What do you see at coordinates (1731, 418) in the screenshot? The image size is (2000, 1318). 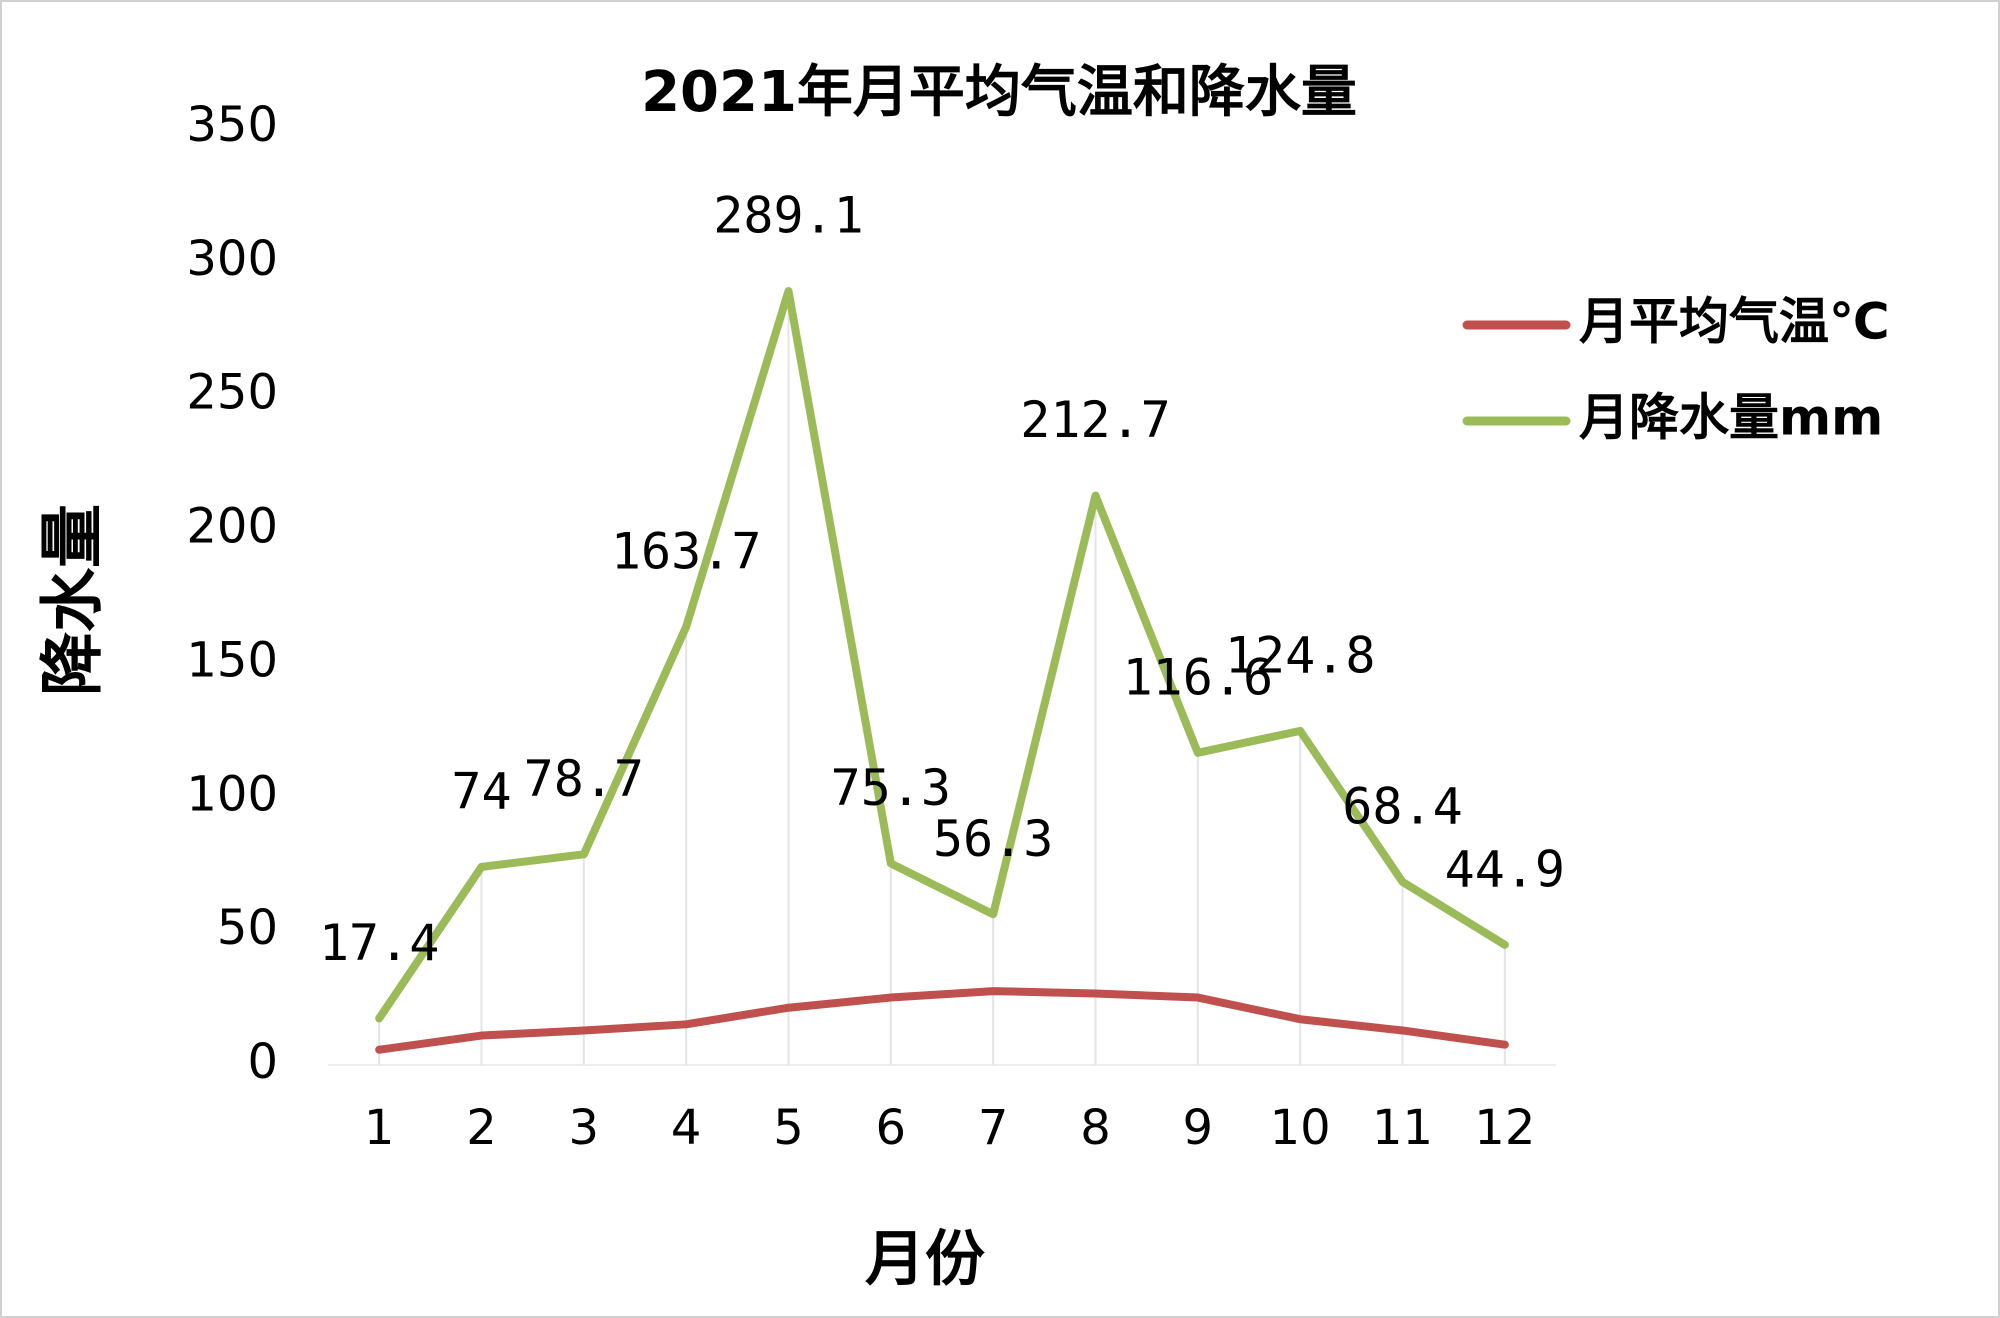 I see `legend-label: 月降水量mm` at bounding box center [1731, 418].